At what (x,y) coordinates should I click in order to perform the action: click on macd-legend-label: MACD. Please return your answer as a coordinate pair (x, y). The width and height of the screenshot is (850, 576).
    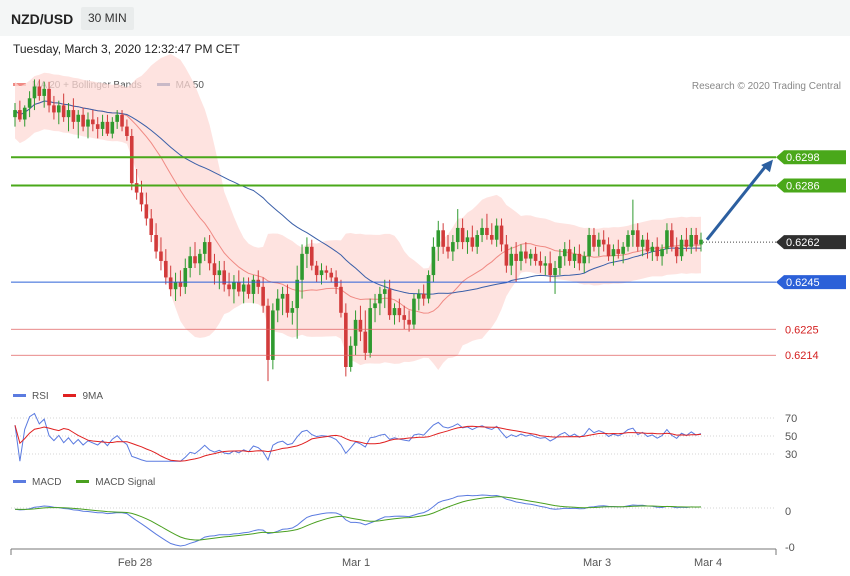
    Looking at the image, I should click on (47, 482).